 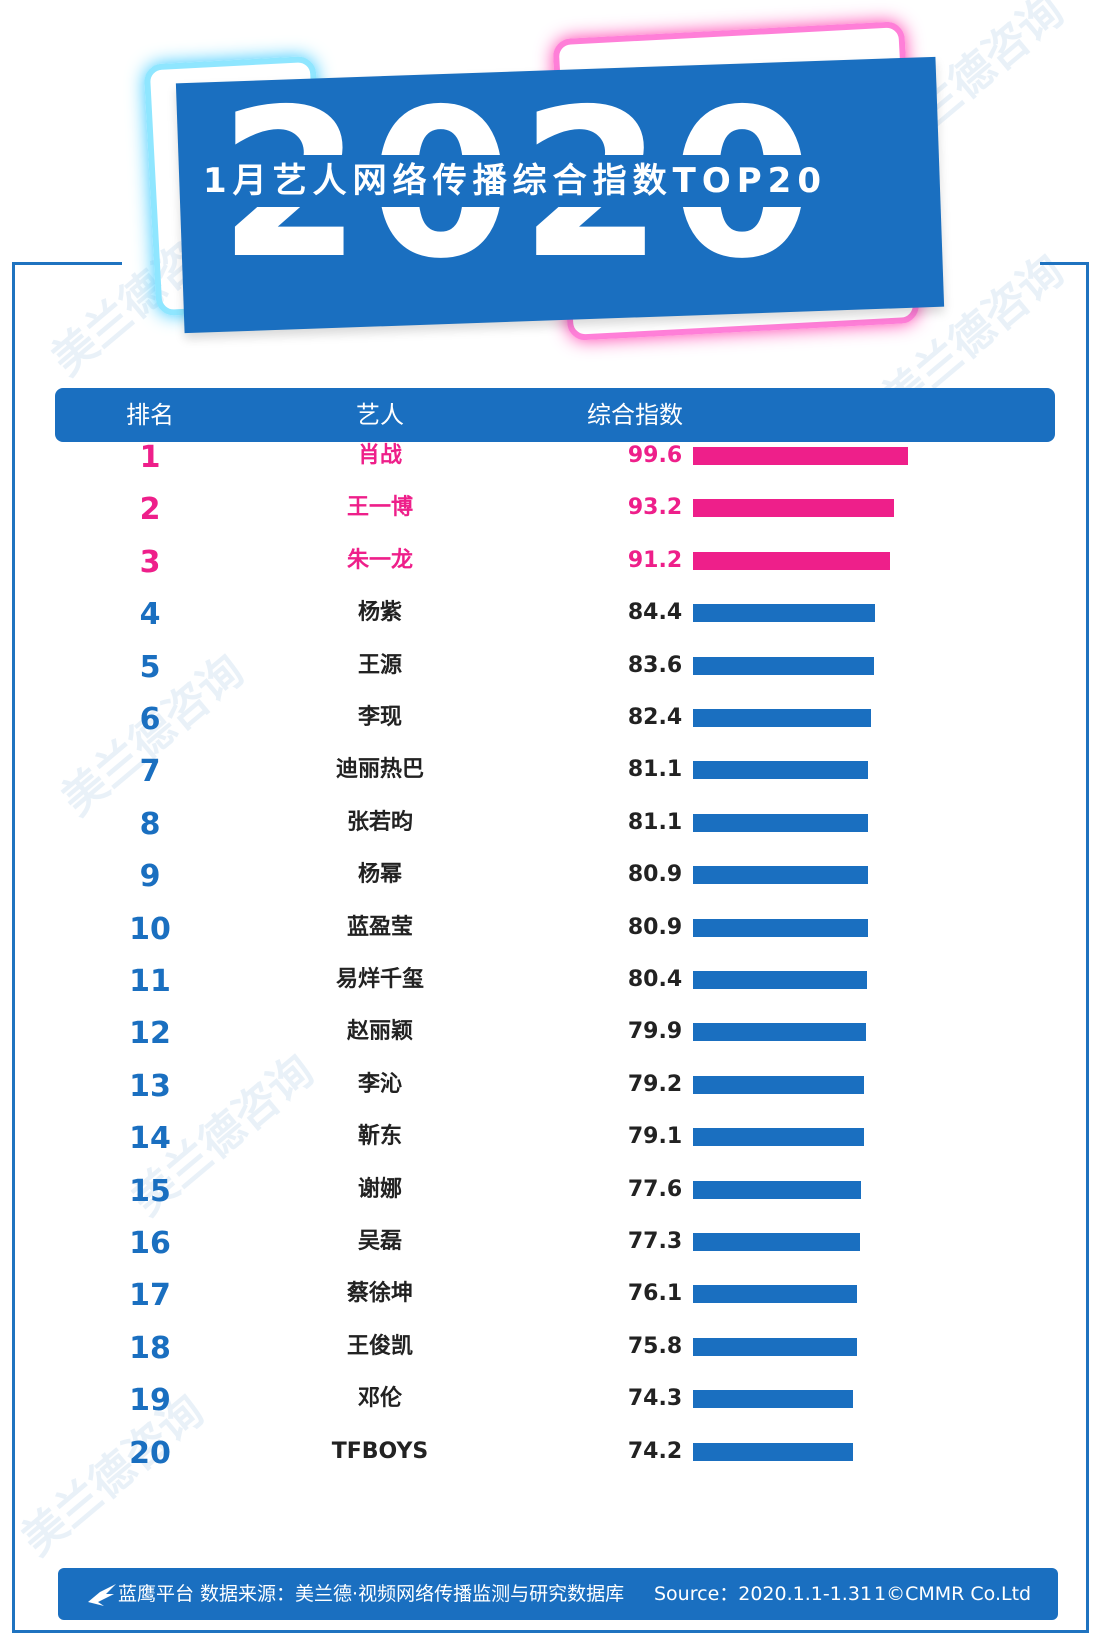 What do you see at coordinates (655, 1399) in the screenshot?
I see `score-label: 74.3` at bounding box center [655, 1399].